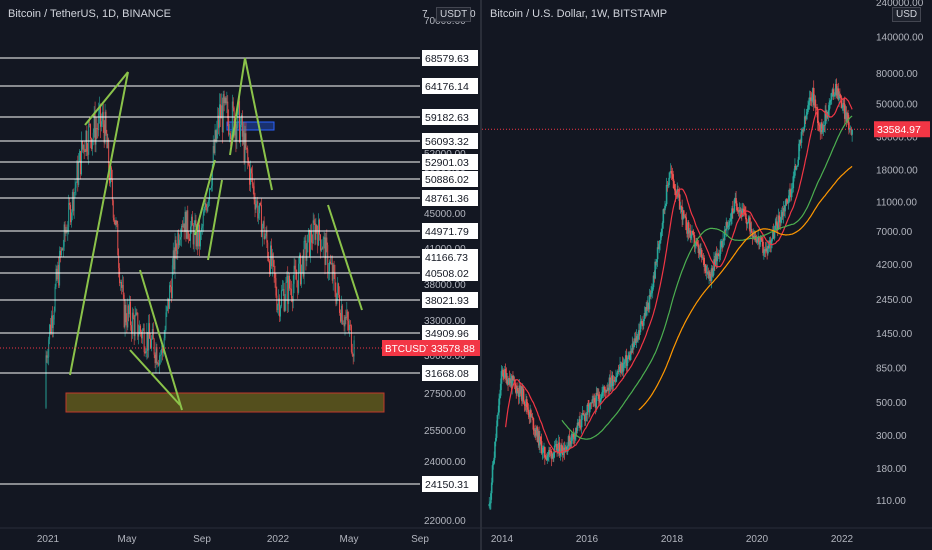  Describe the element at coordinates (450, 117) in the screenshot. I see `level-price-tag` at that location.